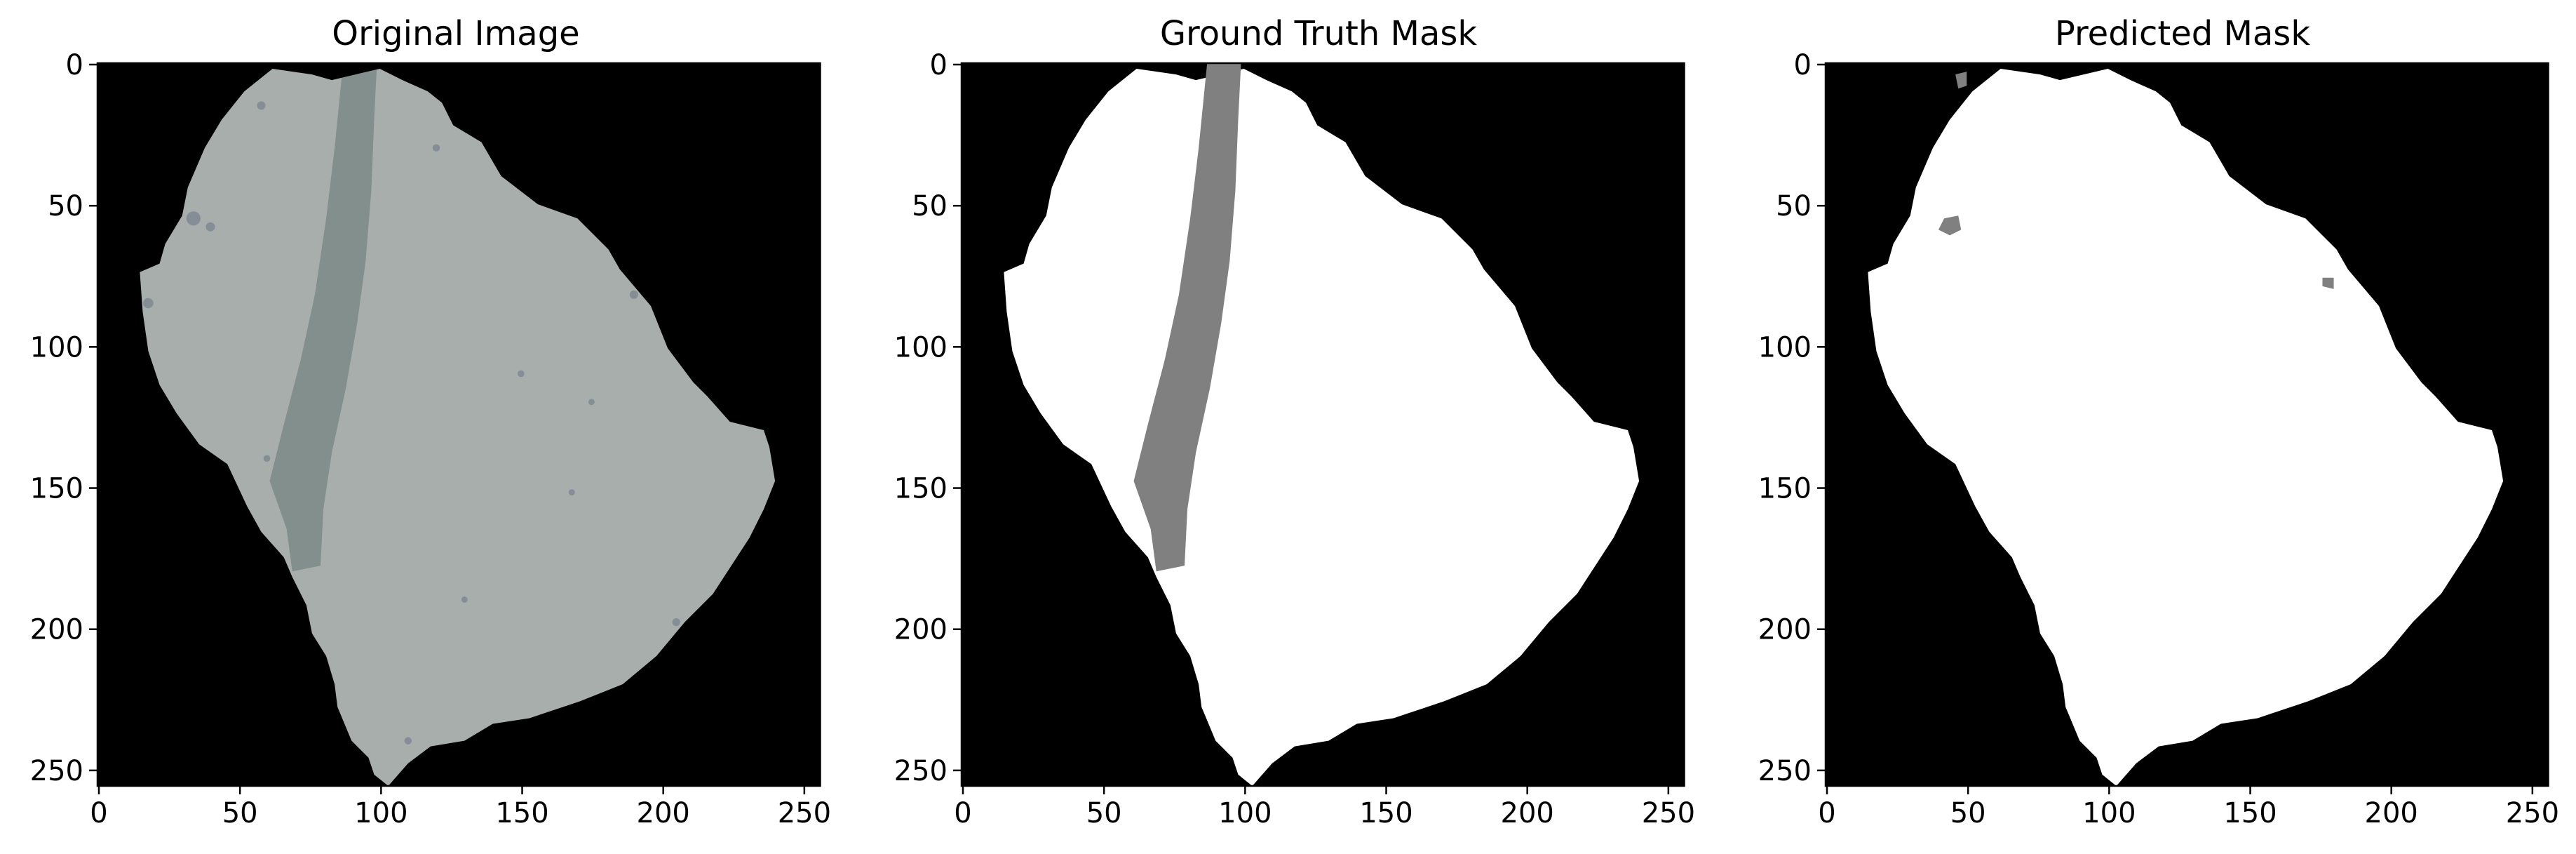  What do you see at coordinates (2136, 180) in the screenshot?
I see `band-fragments` at bounding box center [2136, 180].